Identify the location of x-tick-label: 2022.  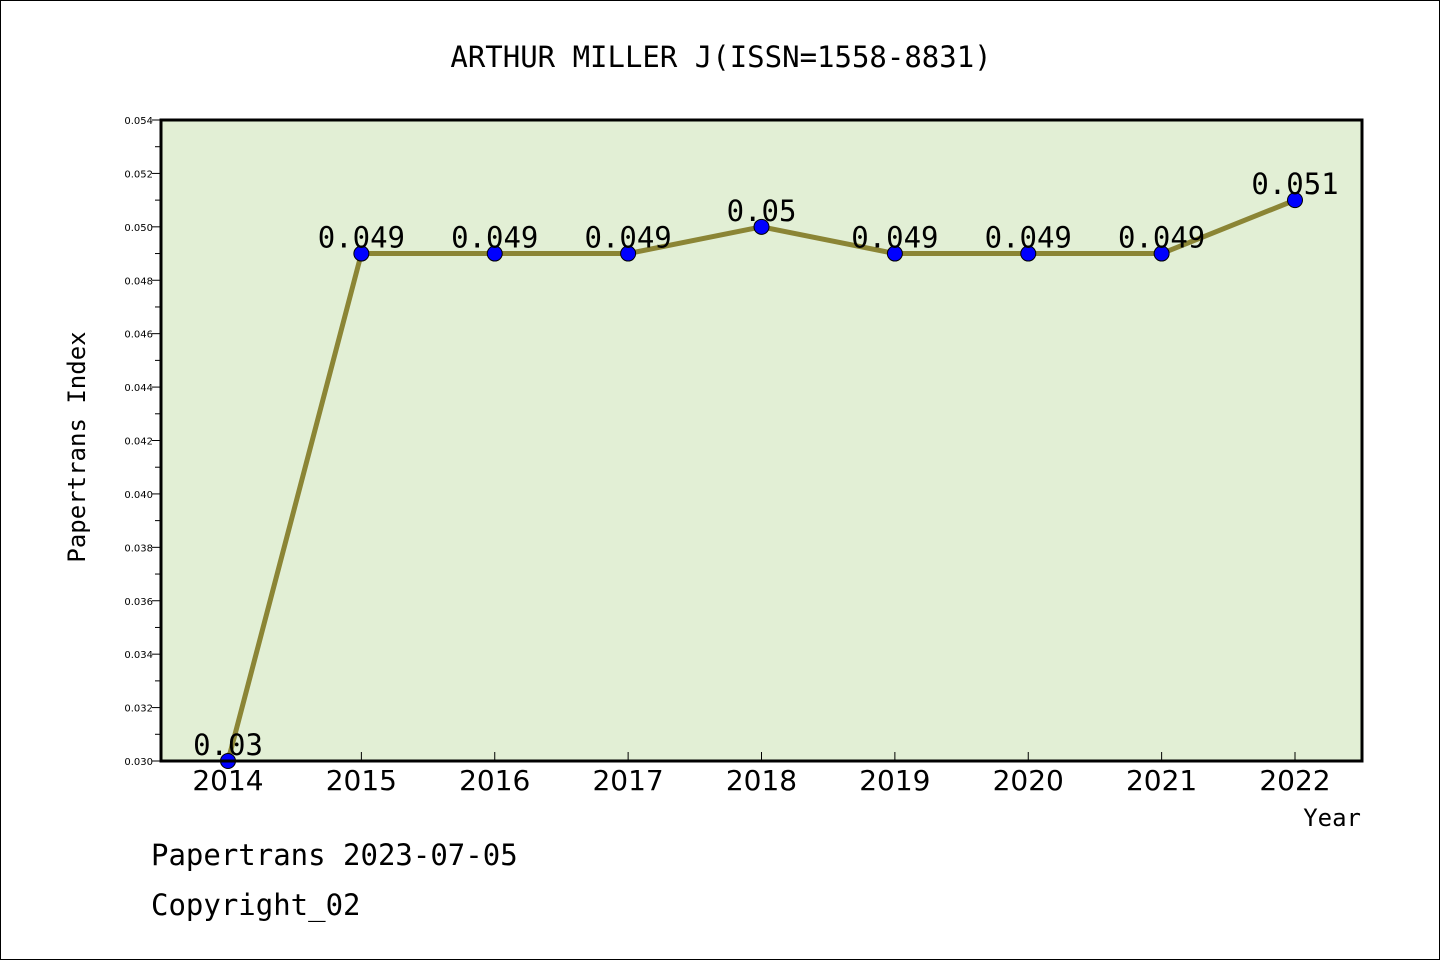
(1294, 780).